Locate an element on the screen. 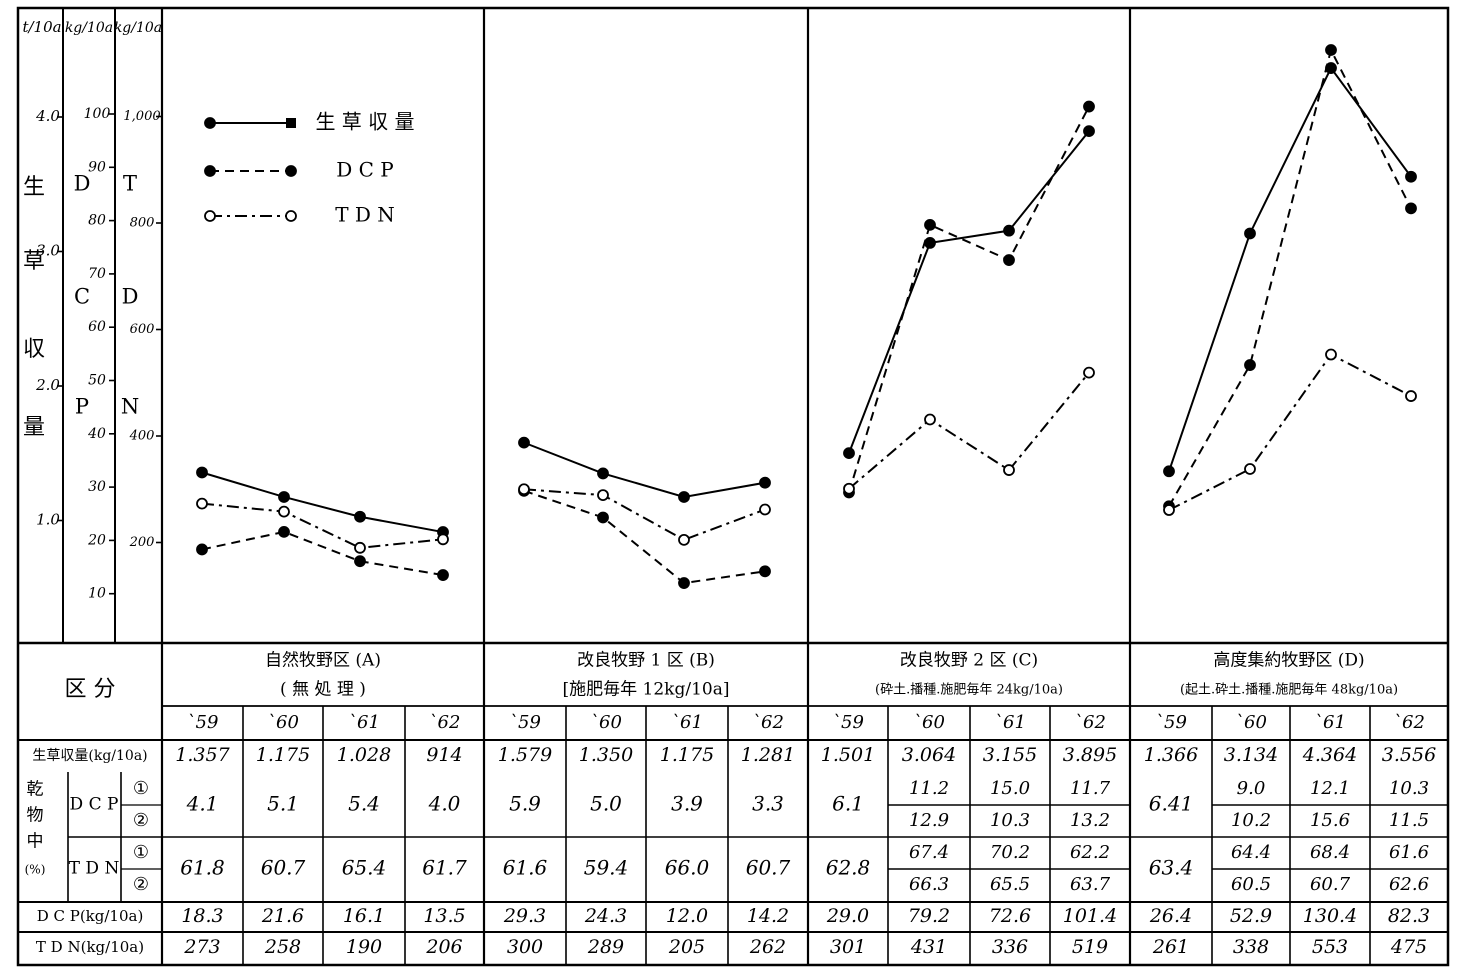 This screenshot has height=975, width=1461. cell-tdn-pct: 62.8 is located at coordinates (848, 868).